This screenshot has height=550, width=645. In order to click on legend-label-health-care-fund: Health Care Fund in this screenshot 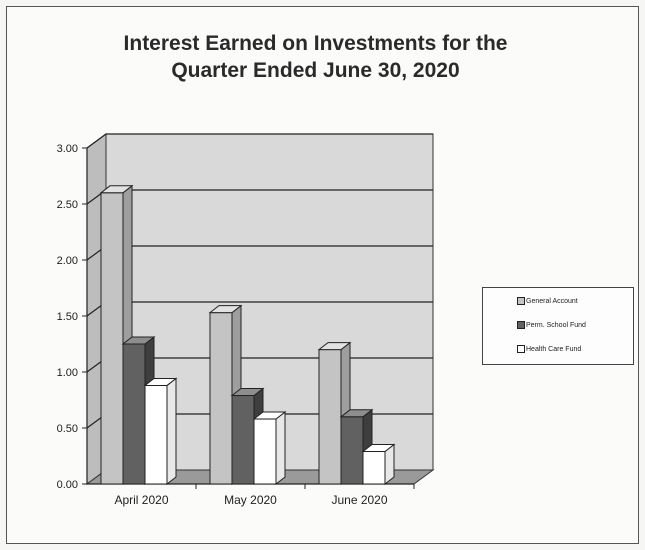, I will do `click(554, 349)`.